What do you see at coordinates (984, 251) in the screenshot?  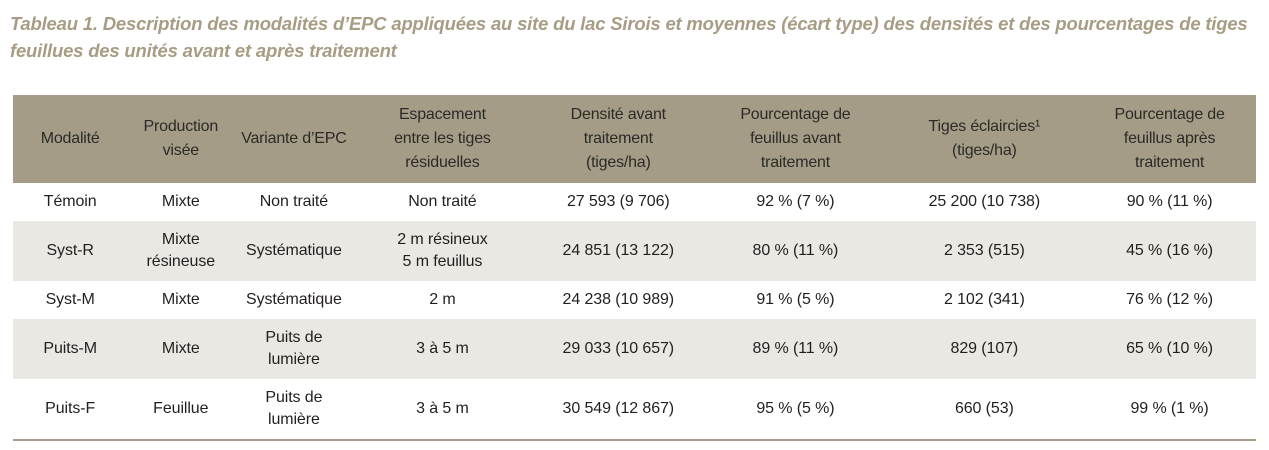 I see `table-cell: 2 353 (515)` at bounding box center [984, 251].